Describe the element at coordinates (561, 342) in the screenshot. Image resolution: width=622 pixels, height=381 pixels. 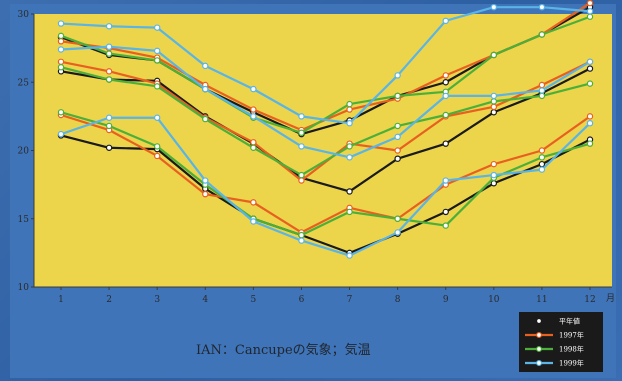
I see `legend: 平年値 1997年 1998年 1999年` at that location.